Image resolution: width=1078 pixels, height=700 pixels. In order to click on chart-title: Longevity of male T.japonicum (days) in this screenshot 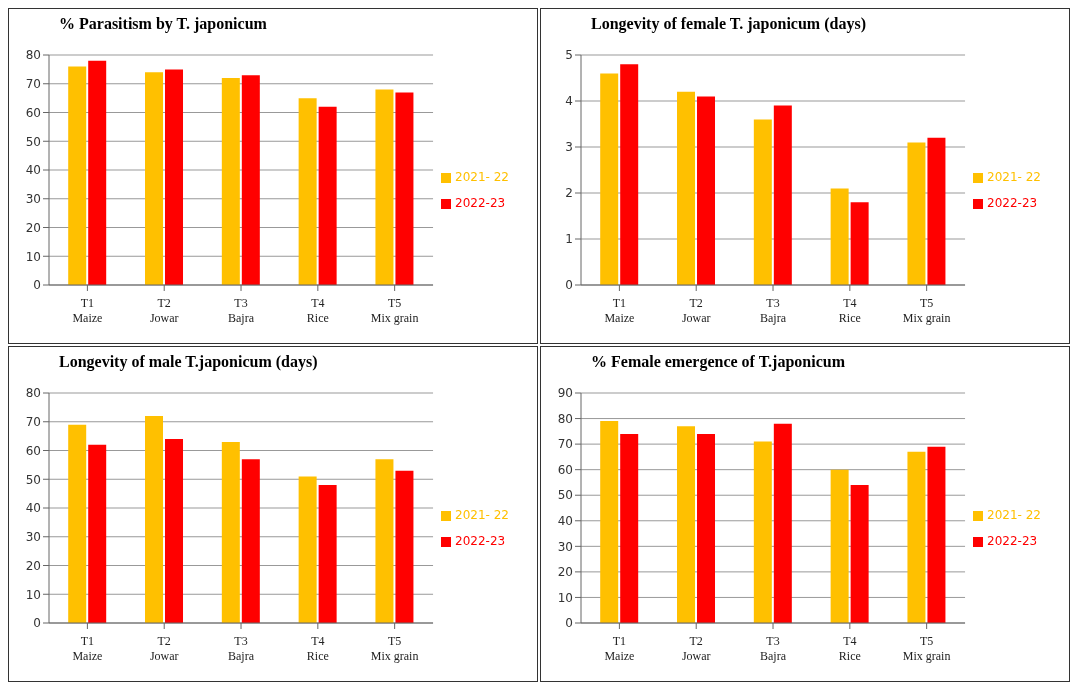, I will do `click(188, 363)`.